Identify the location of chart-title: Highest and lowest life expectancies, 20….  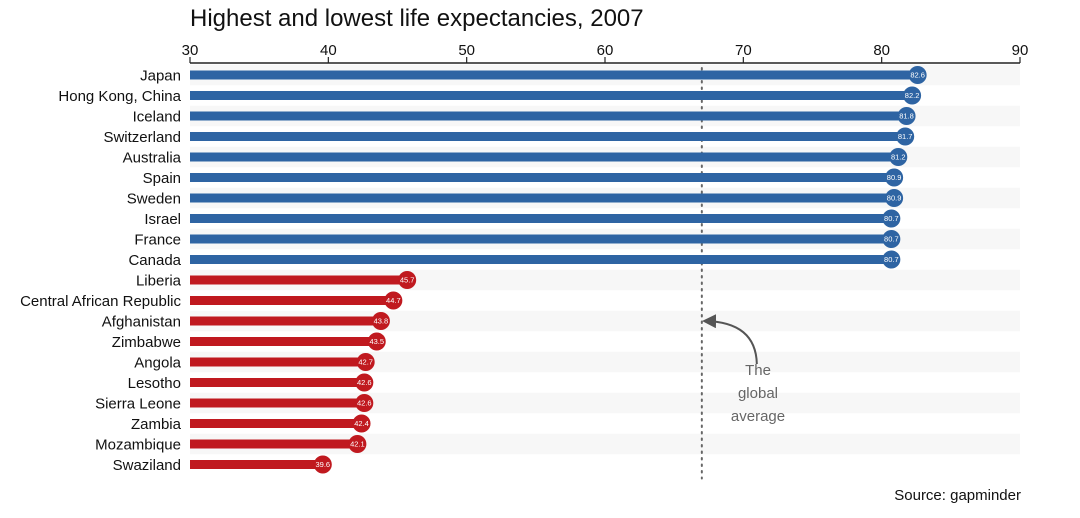
(417, 18).